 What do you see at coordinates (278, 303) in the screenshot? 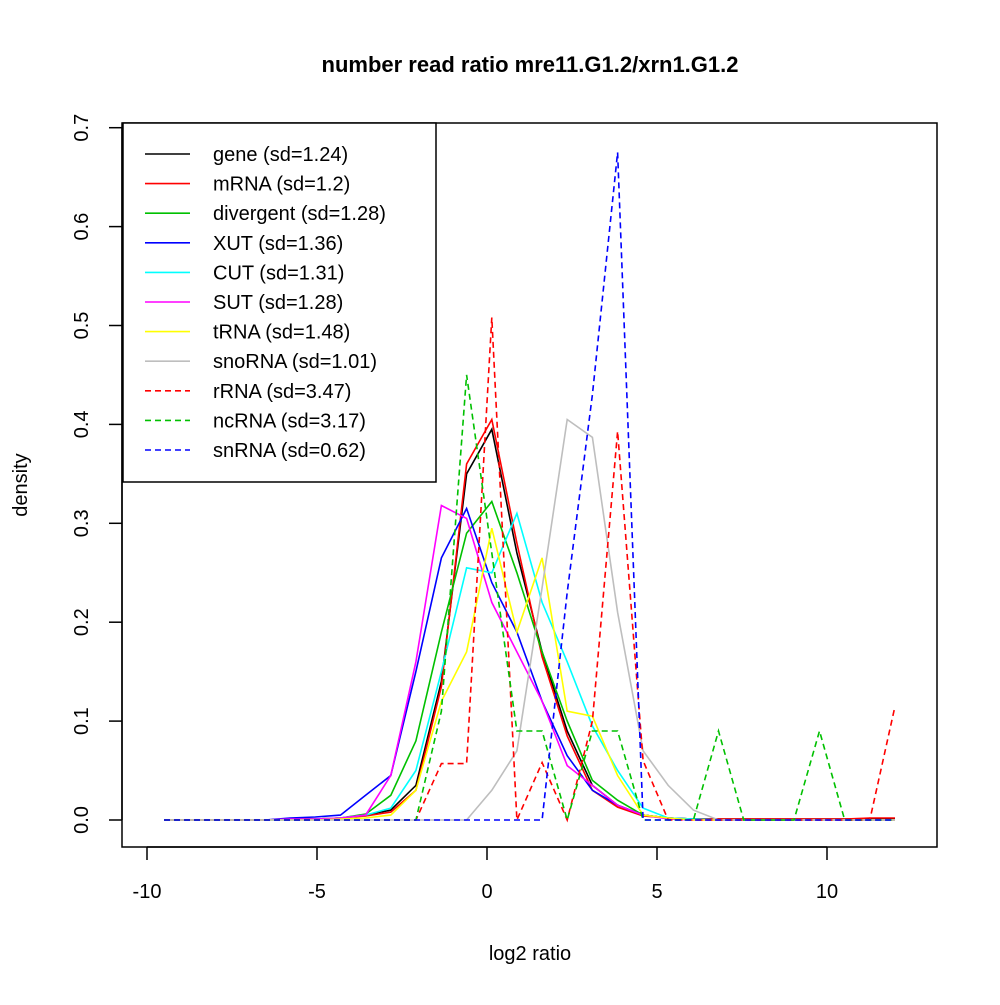
I see `legend-label: SUT (sd=1.28)` at bounding box center [278, 303].